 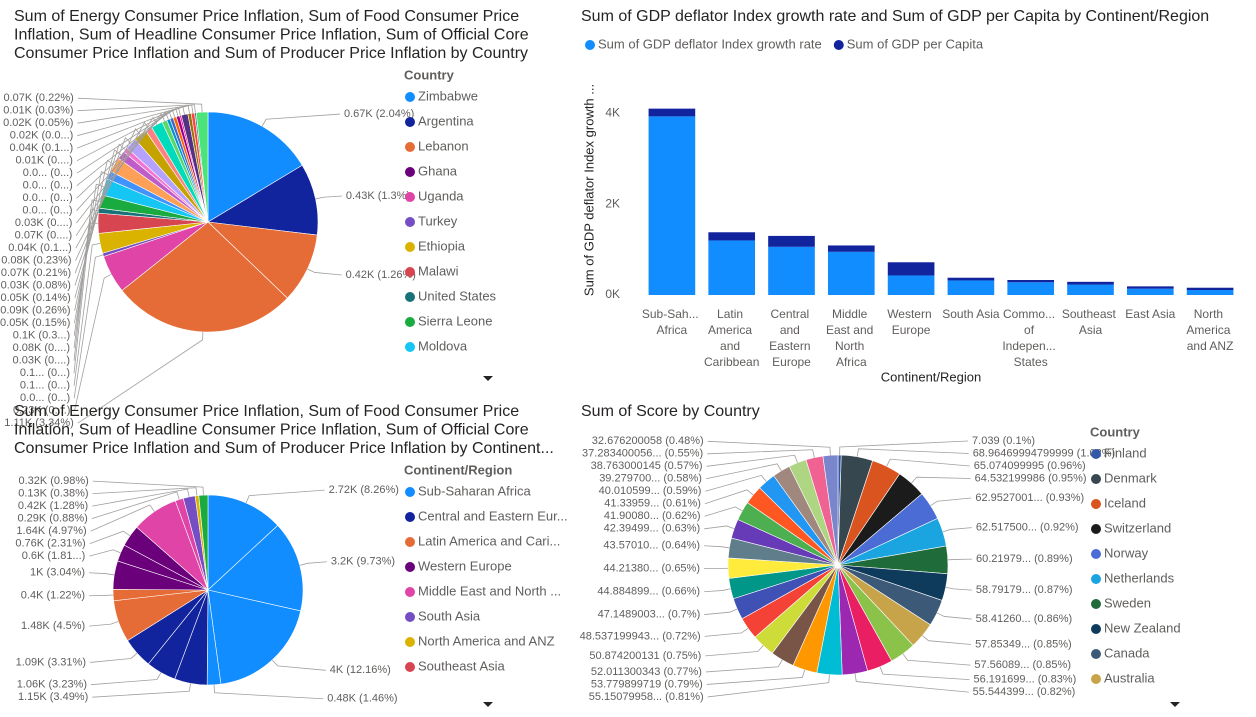 What do you see at coordinates (851, 330) in the screenshot?
I see `x-tick-label-line: East and` at bounding box center [851, 330].